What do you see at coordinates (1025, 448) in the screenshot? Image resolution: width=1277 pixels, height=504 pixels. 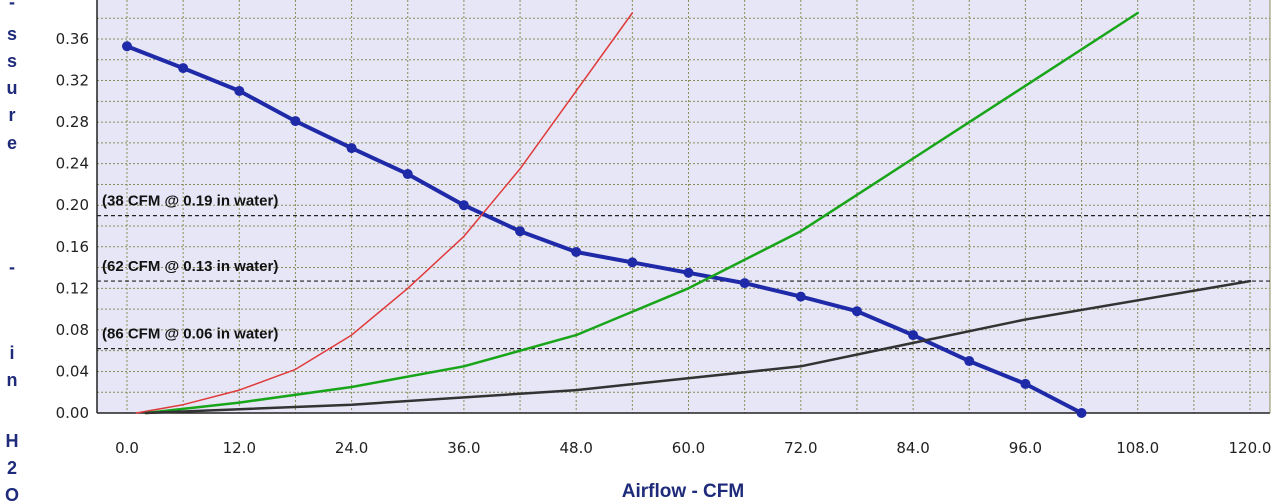 I see `x-tick-label: 96.0` at bounding box center [1025, 448].